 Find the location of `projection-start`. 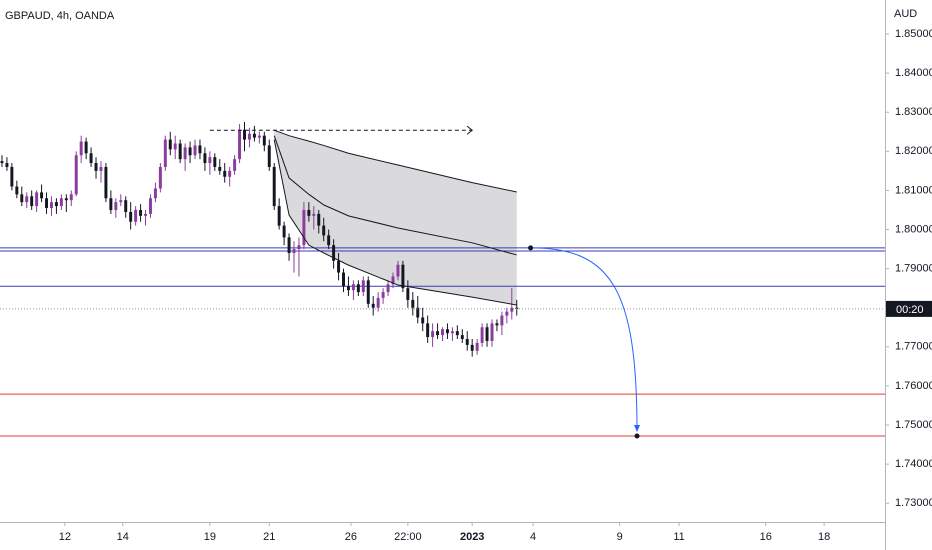

projection-start is located at coordinates (531, 248).